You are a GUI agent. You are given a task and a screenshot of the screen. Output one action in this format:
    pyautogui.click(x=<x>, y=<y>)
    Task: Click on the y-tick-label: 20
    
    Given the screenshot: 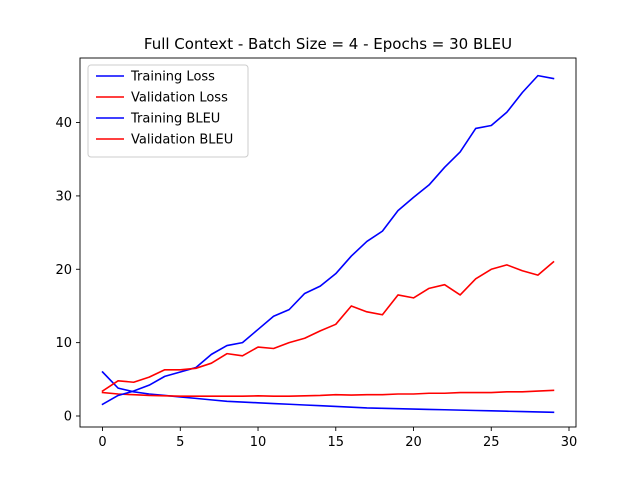 What is the action you would take?
    pyautogui.click(x=63, y=270)
    